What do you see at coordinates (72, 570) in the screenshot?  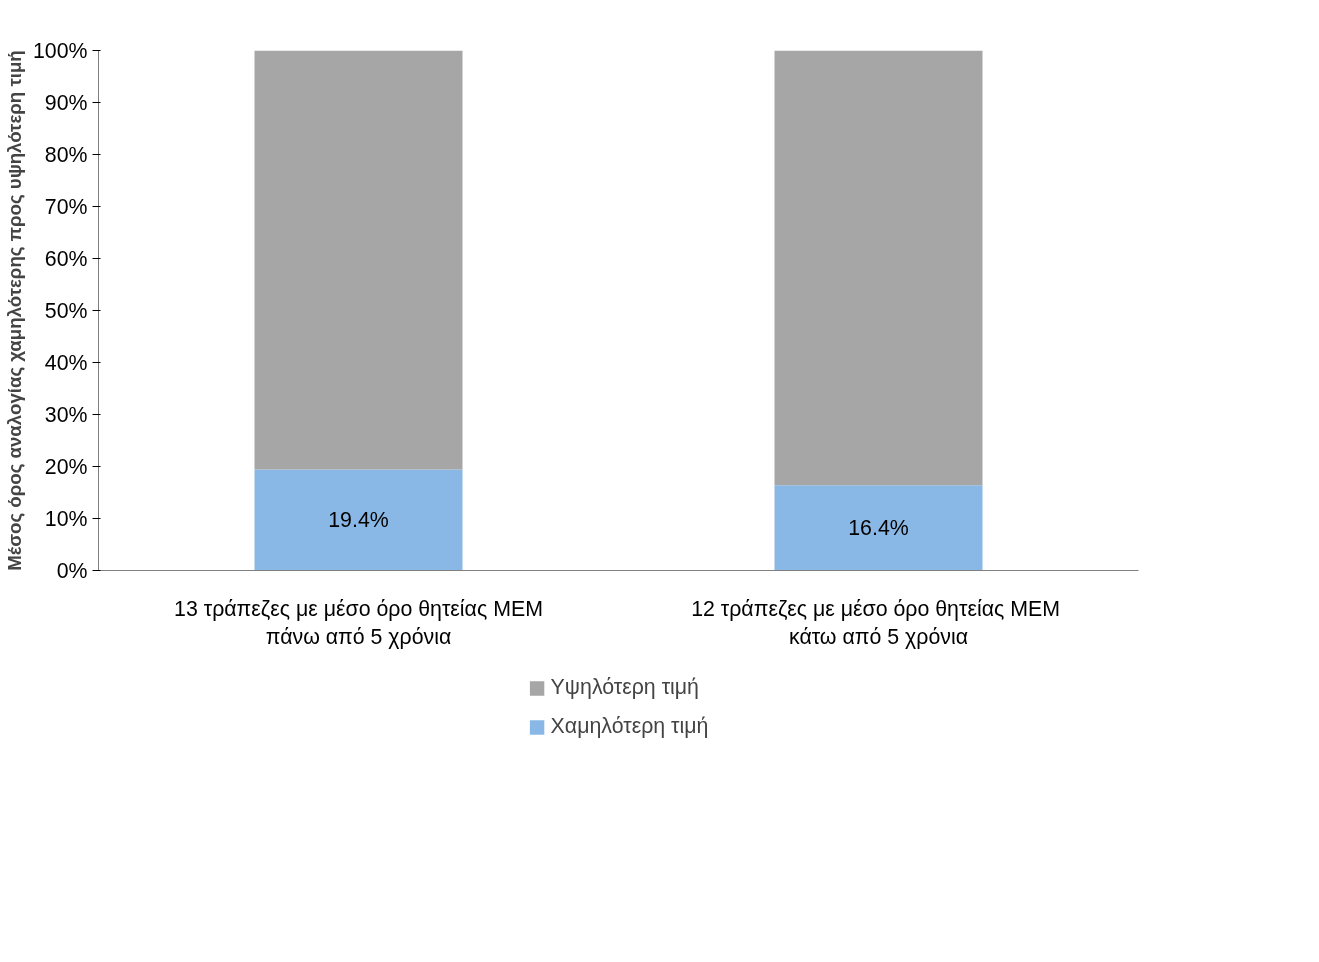 I see `y-tick-label: 0%` at bounding box center [72, 570].